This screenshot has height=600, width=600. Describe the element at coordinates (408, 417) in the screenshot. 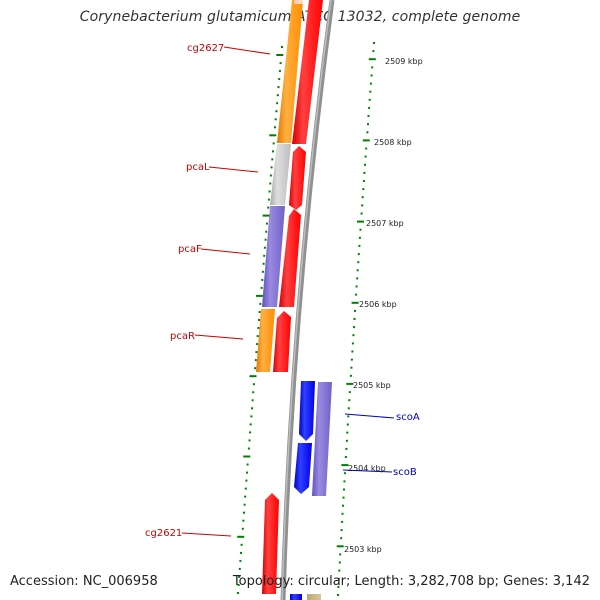

I see `gene-label-scoA: scoA` at that location.